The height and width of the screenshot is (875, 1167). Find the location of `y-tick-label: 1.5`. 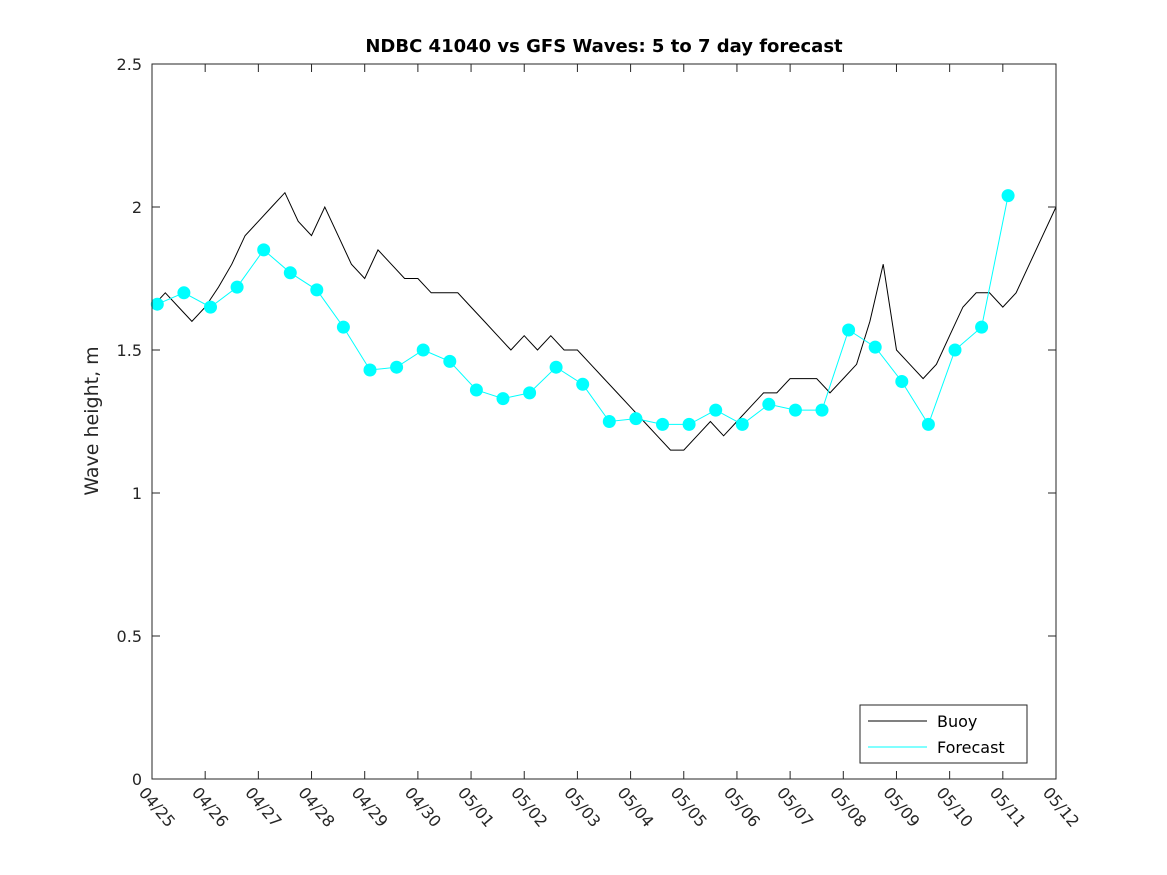

y-tick-label: 1.5 is located at coordinates (129, 350).